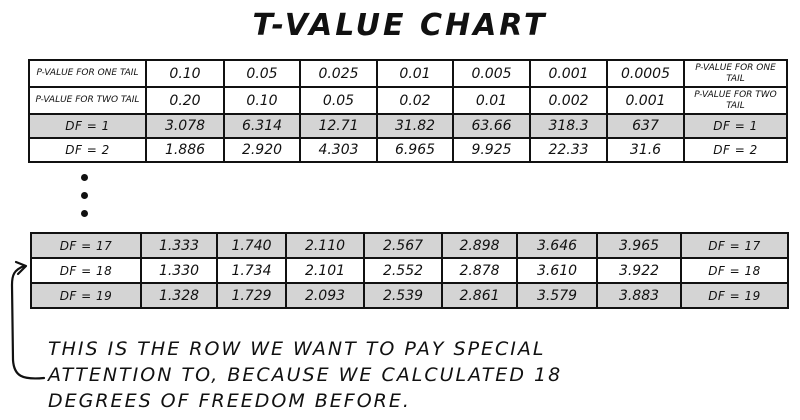  Describe the element at coordinates (557, 270) in the screenshot. I see `value-cell: 3.610` at that location.